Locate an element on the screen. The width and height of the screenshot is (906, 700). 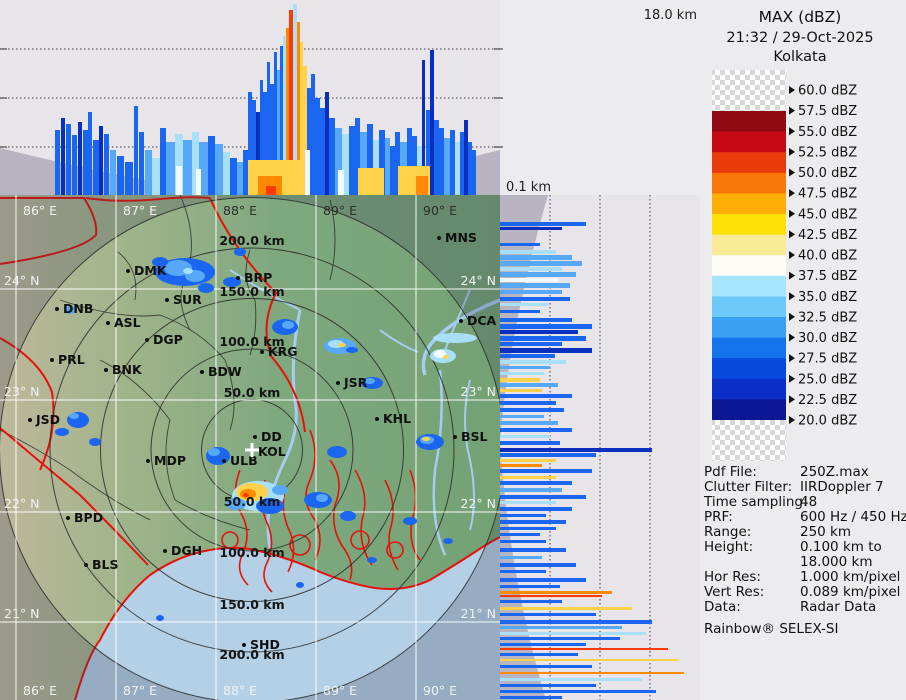
city-label: JSR is located at coordinates (355, 382).